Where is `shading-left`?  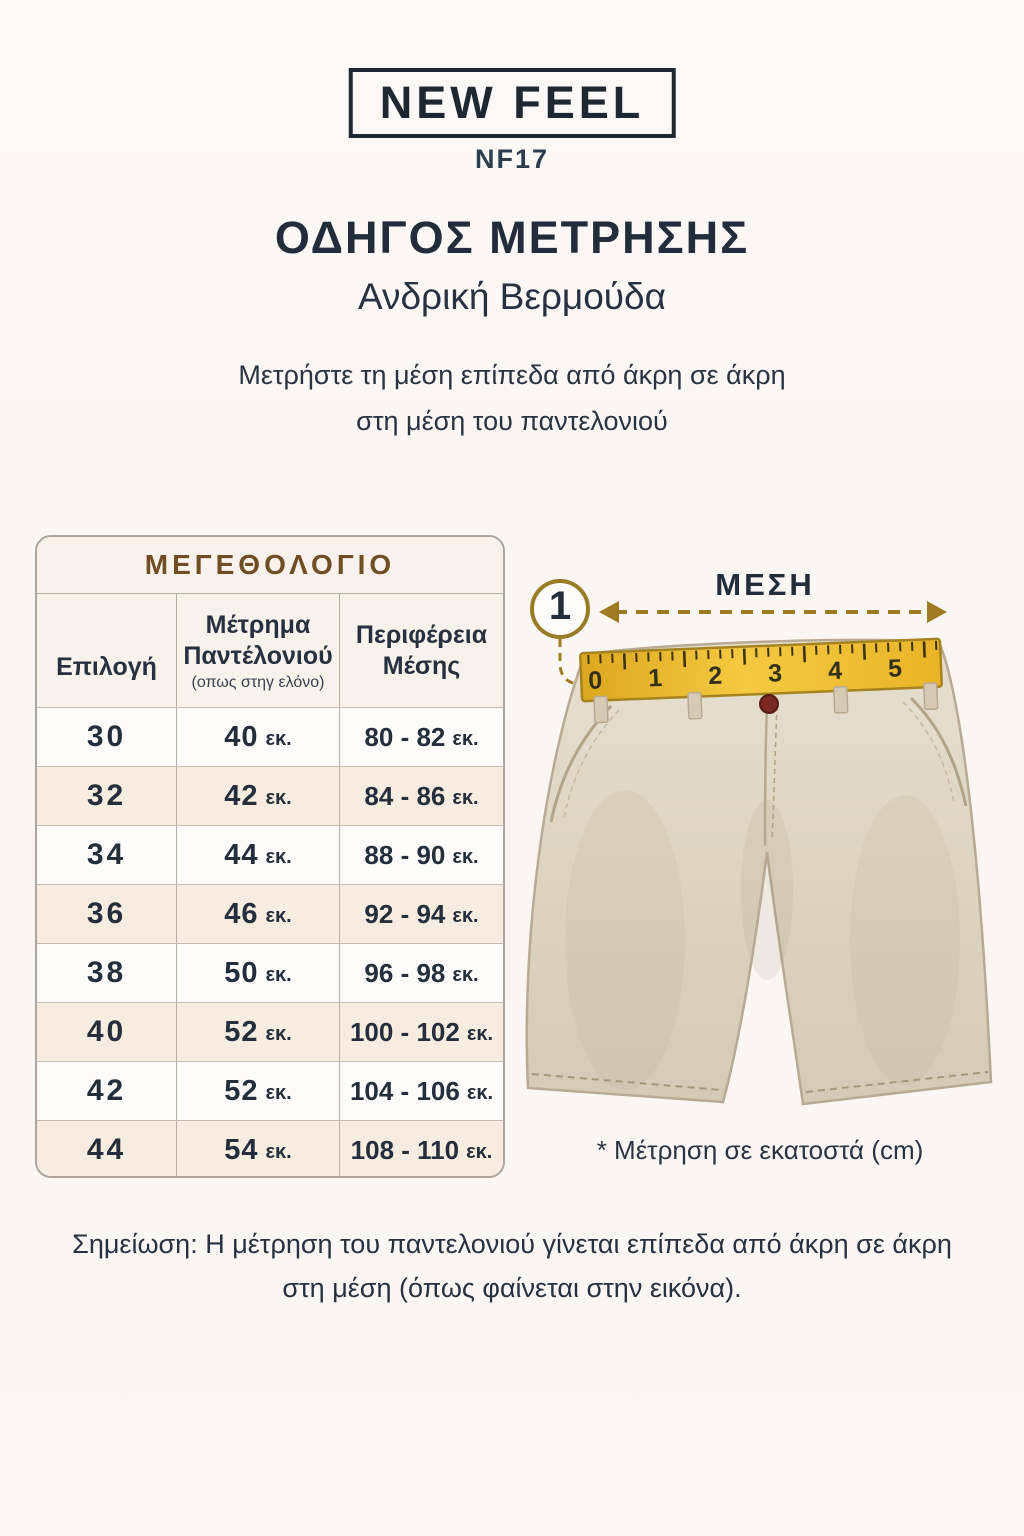 shading-left is located at coordinates (625, 940).